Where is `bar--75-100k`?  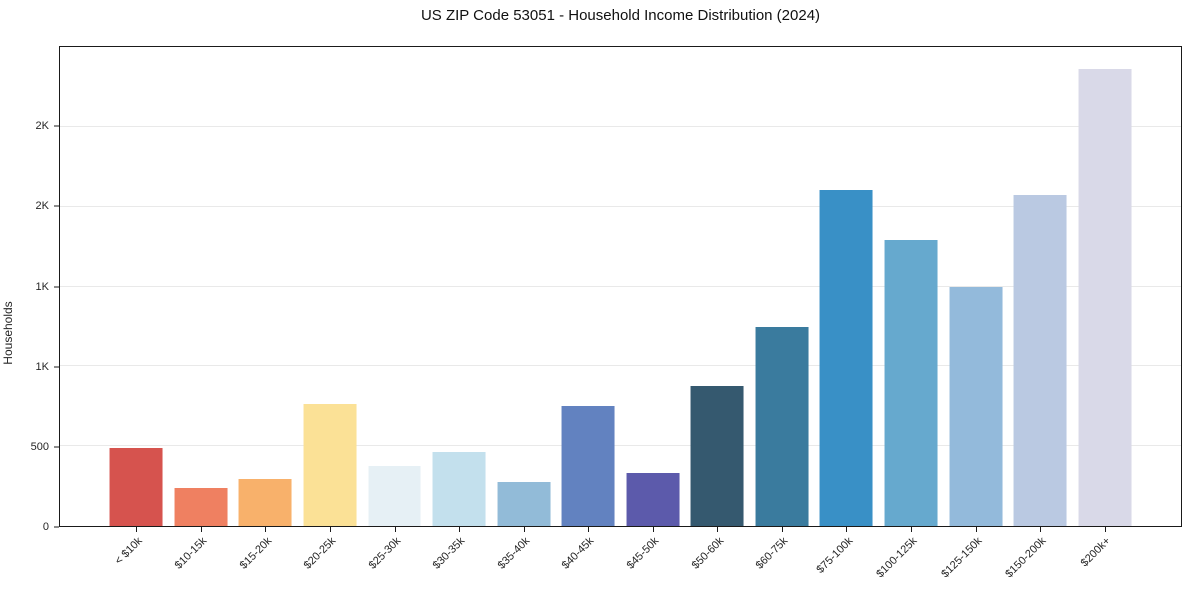
bar--75-100k is located at coordinates (846, 357).